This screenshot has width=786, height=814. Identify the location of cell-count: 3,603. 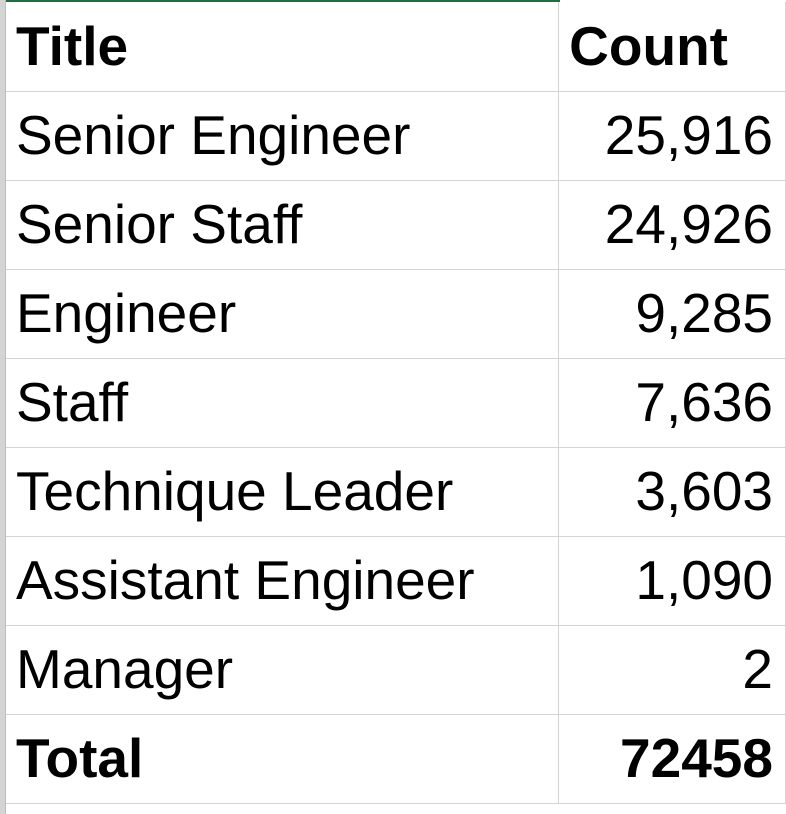
(672, 492).